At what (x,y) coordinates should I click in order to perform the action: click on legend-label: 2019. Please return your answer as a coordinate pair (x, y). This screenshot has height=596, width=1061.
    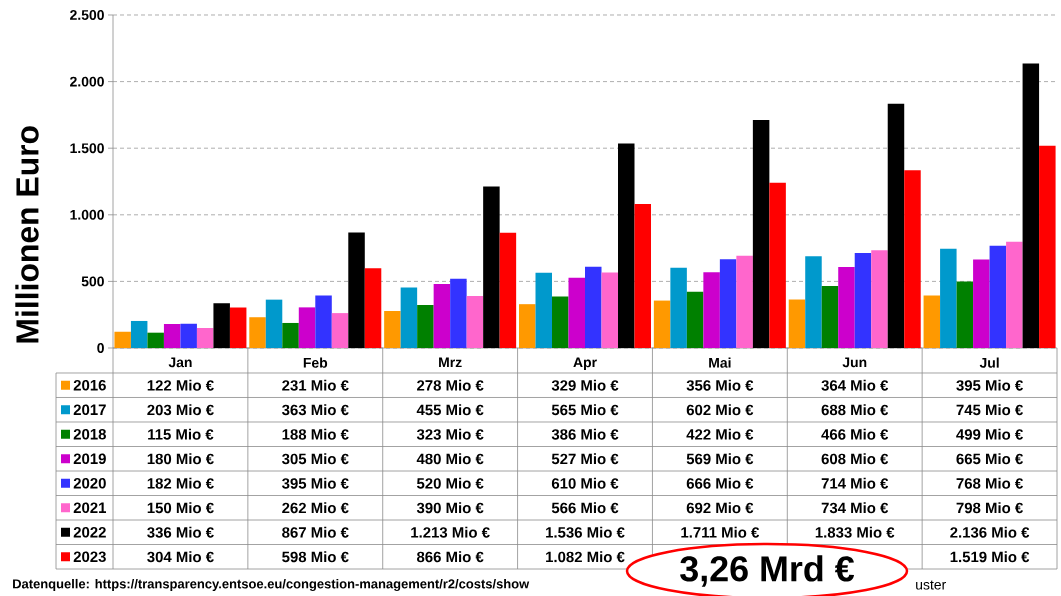
    Looking at the image, I should click on (89, 459).